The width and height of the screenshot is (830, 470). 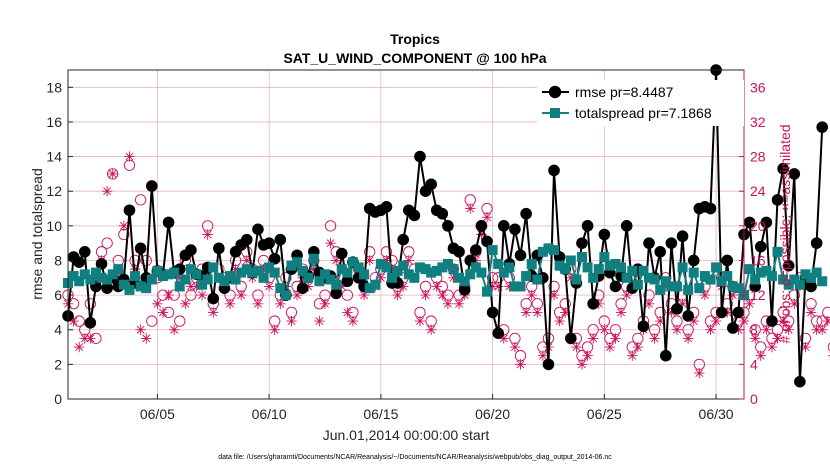 I want to click on y-axis-label-right: # of obs: o=possible; ×=assimilated, so click(x=785, y=233).